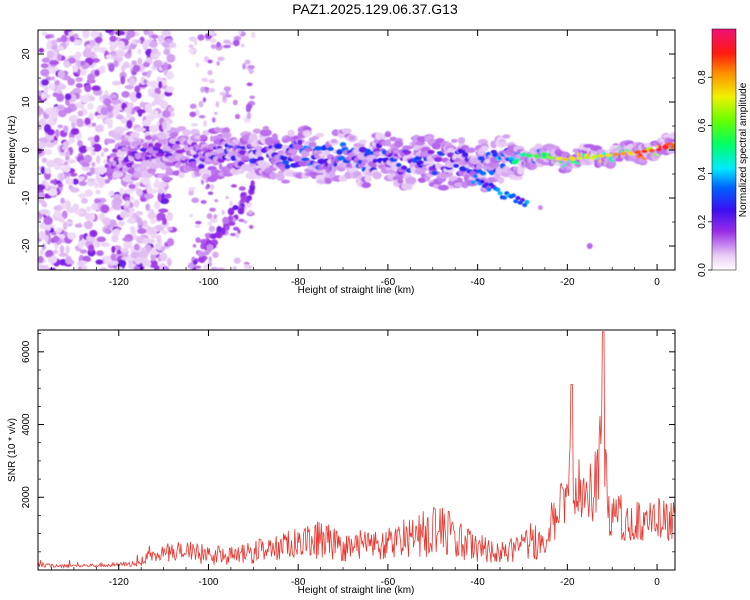  What do you see at coordinates (26, 351) in the screenshot?
I see `y-tick-label: 6000` at bounding box center [26, 351].